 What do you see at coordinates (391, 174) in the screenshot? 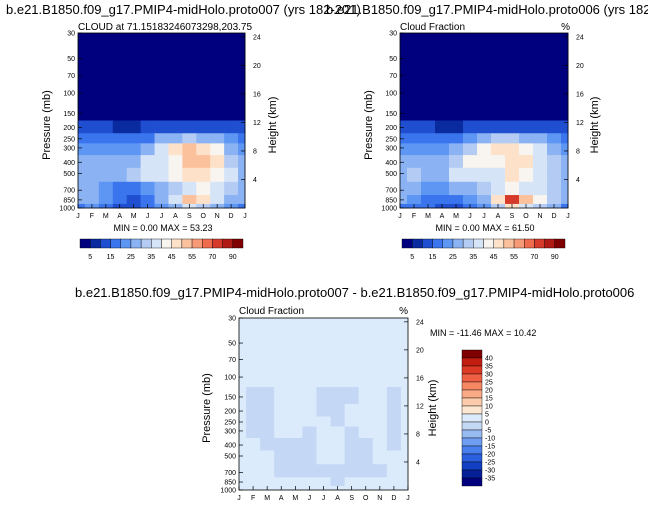
I see `y-tick-label: 500` at bounding box center [391, 174].